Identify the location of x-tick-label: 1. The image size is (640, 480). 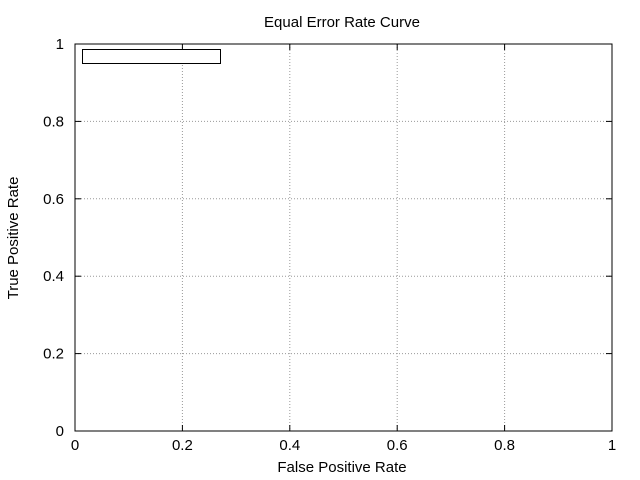
(612, 445).